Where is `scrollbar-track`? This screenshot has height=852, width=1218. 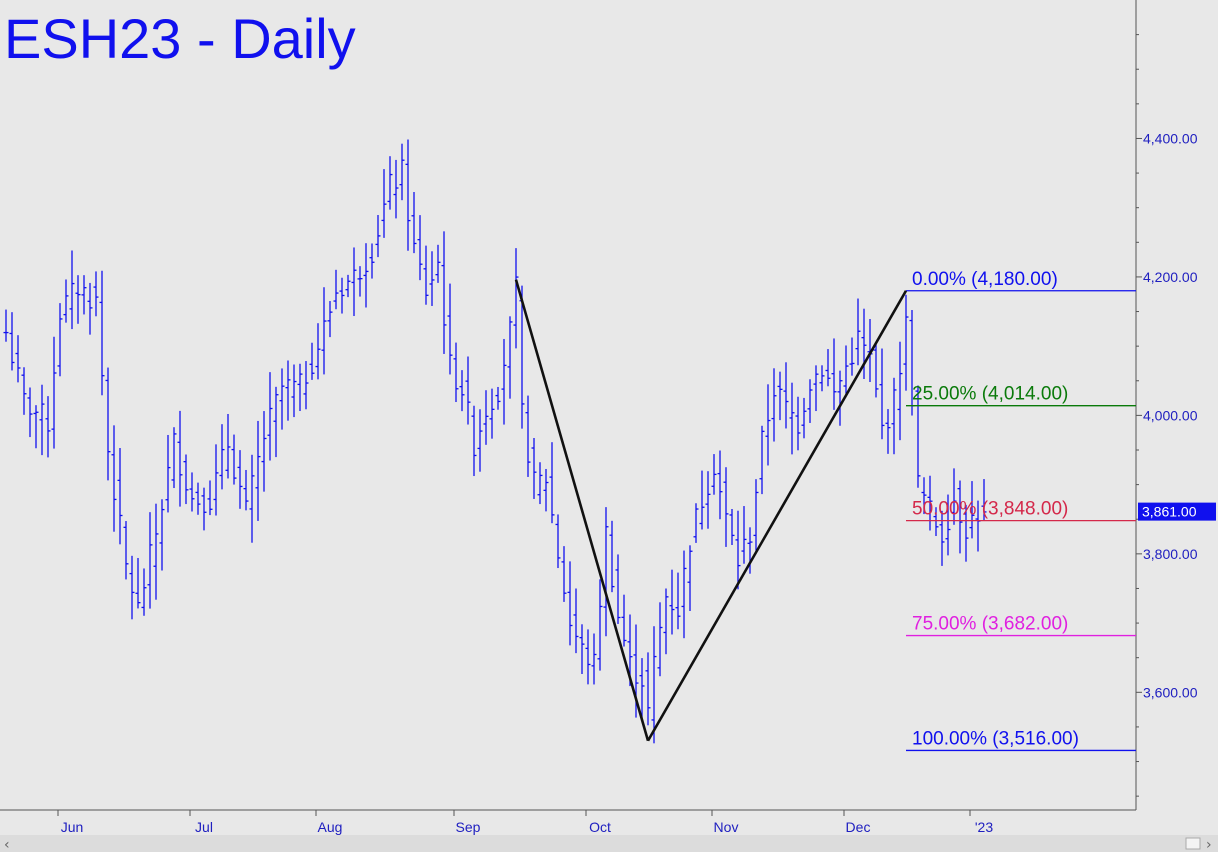
scrollbar-track is located at coordinates (609, 843).